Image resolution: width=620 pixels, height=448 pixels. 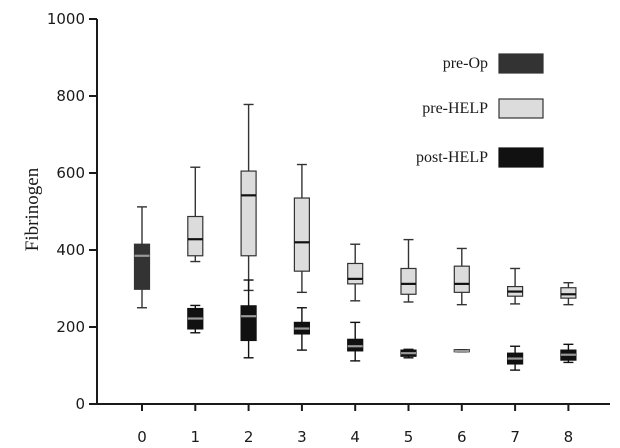 I want to click on box-post-help-x3, so click(x=301, y=329).